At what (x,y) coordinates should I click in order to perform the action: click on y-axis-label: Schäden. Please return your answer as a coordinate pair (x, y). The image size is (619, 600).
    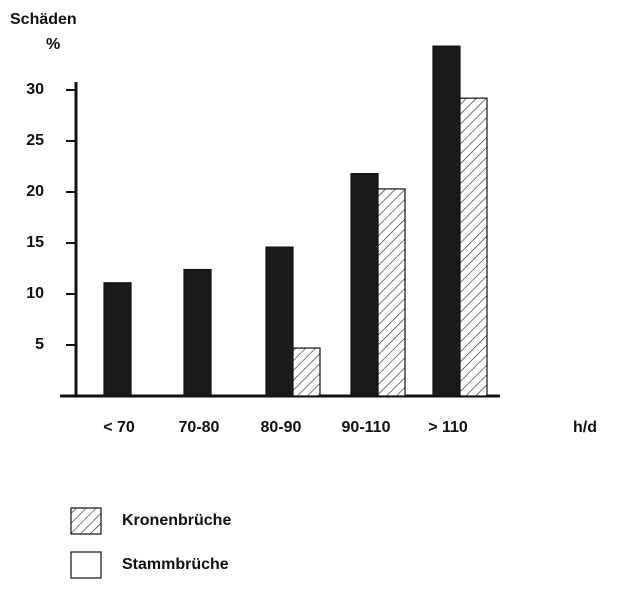
    Looking at the image, I should click on (43, 19).